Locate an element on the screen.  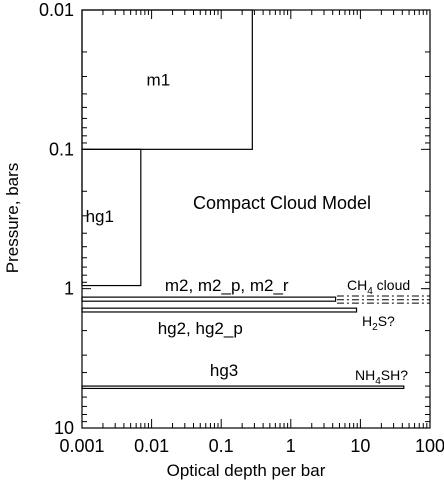
y-axis-label: Pressure, bars is located at coordinates (12, 218).